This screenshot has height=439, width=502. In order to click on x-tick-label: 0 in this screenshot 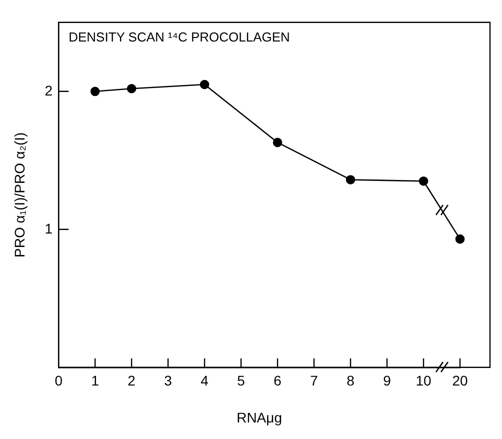, I will do `click(58, 380)`.